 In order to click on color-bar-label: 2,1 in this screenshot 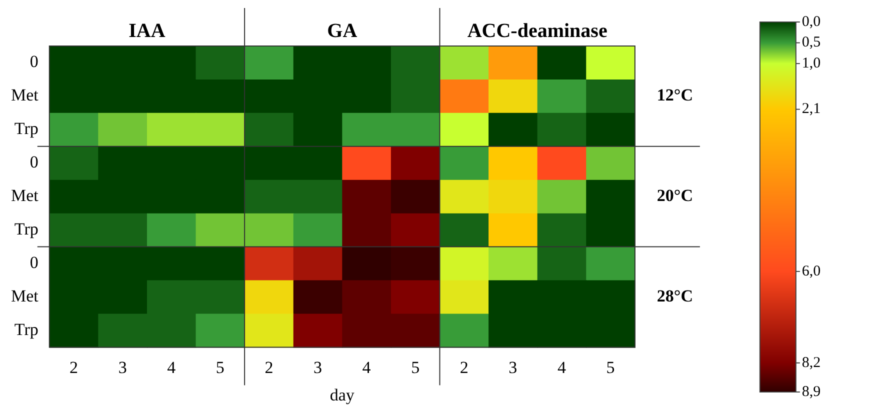, I will do `click(811, 109)`.